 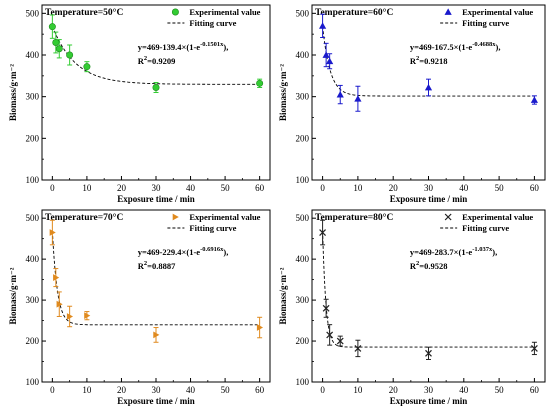 I want to click on fit-equation: y=469-229.4×(1-e-0.6916x),, so click(x=183, y=251).